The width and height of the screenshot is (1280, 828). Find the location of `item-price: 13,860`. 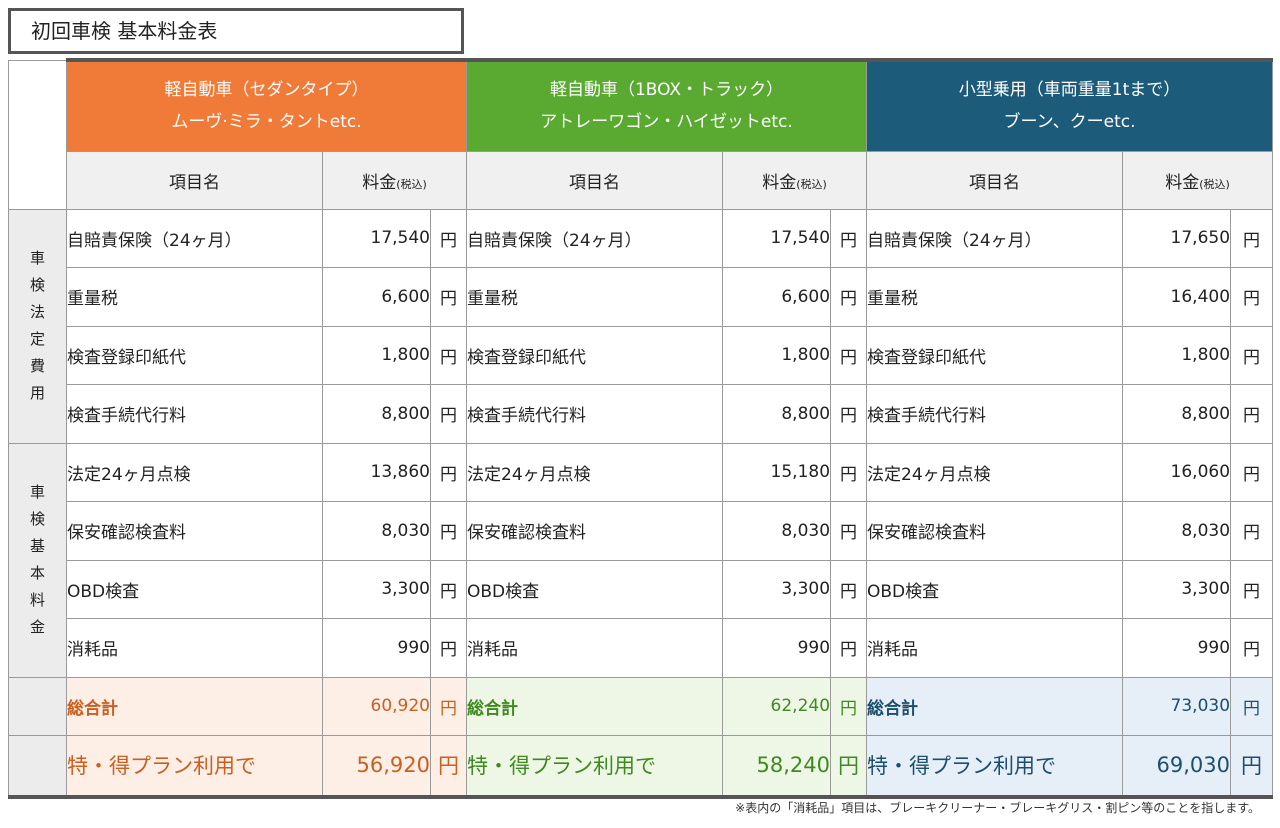

item-price: 13,860 is located at coordinates (376, 472).